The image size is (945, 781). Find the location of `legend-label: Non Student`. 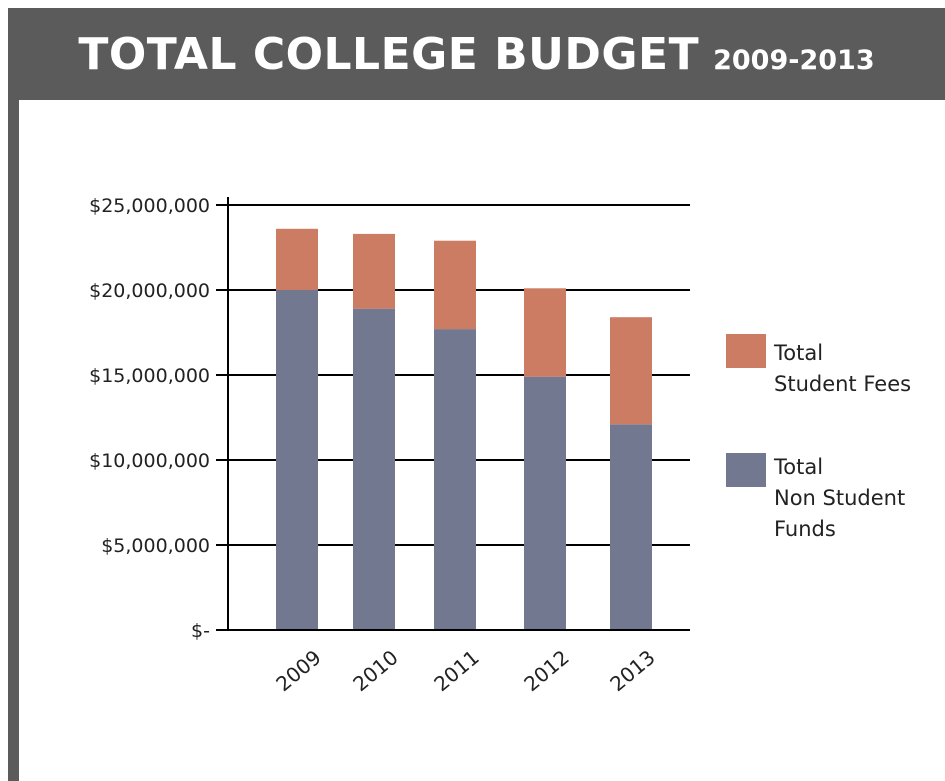

legend-label: Non Student is located at coordinates (839, 498).